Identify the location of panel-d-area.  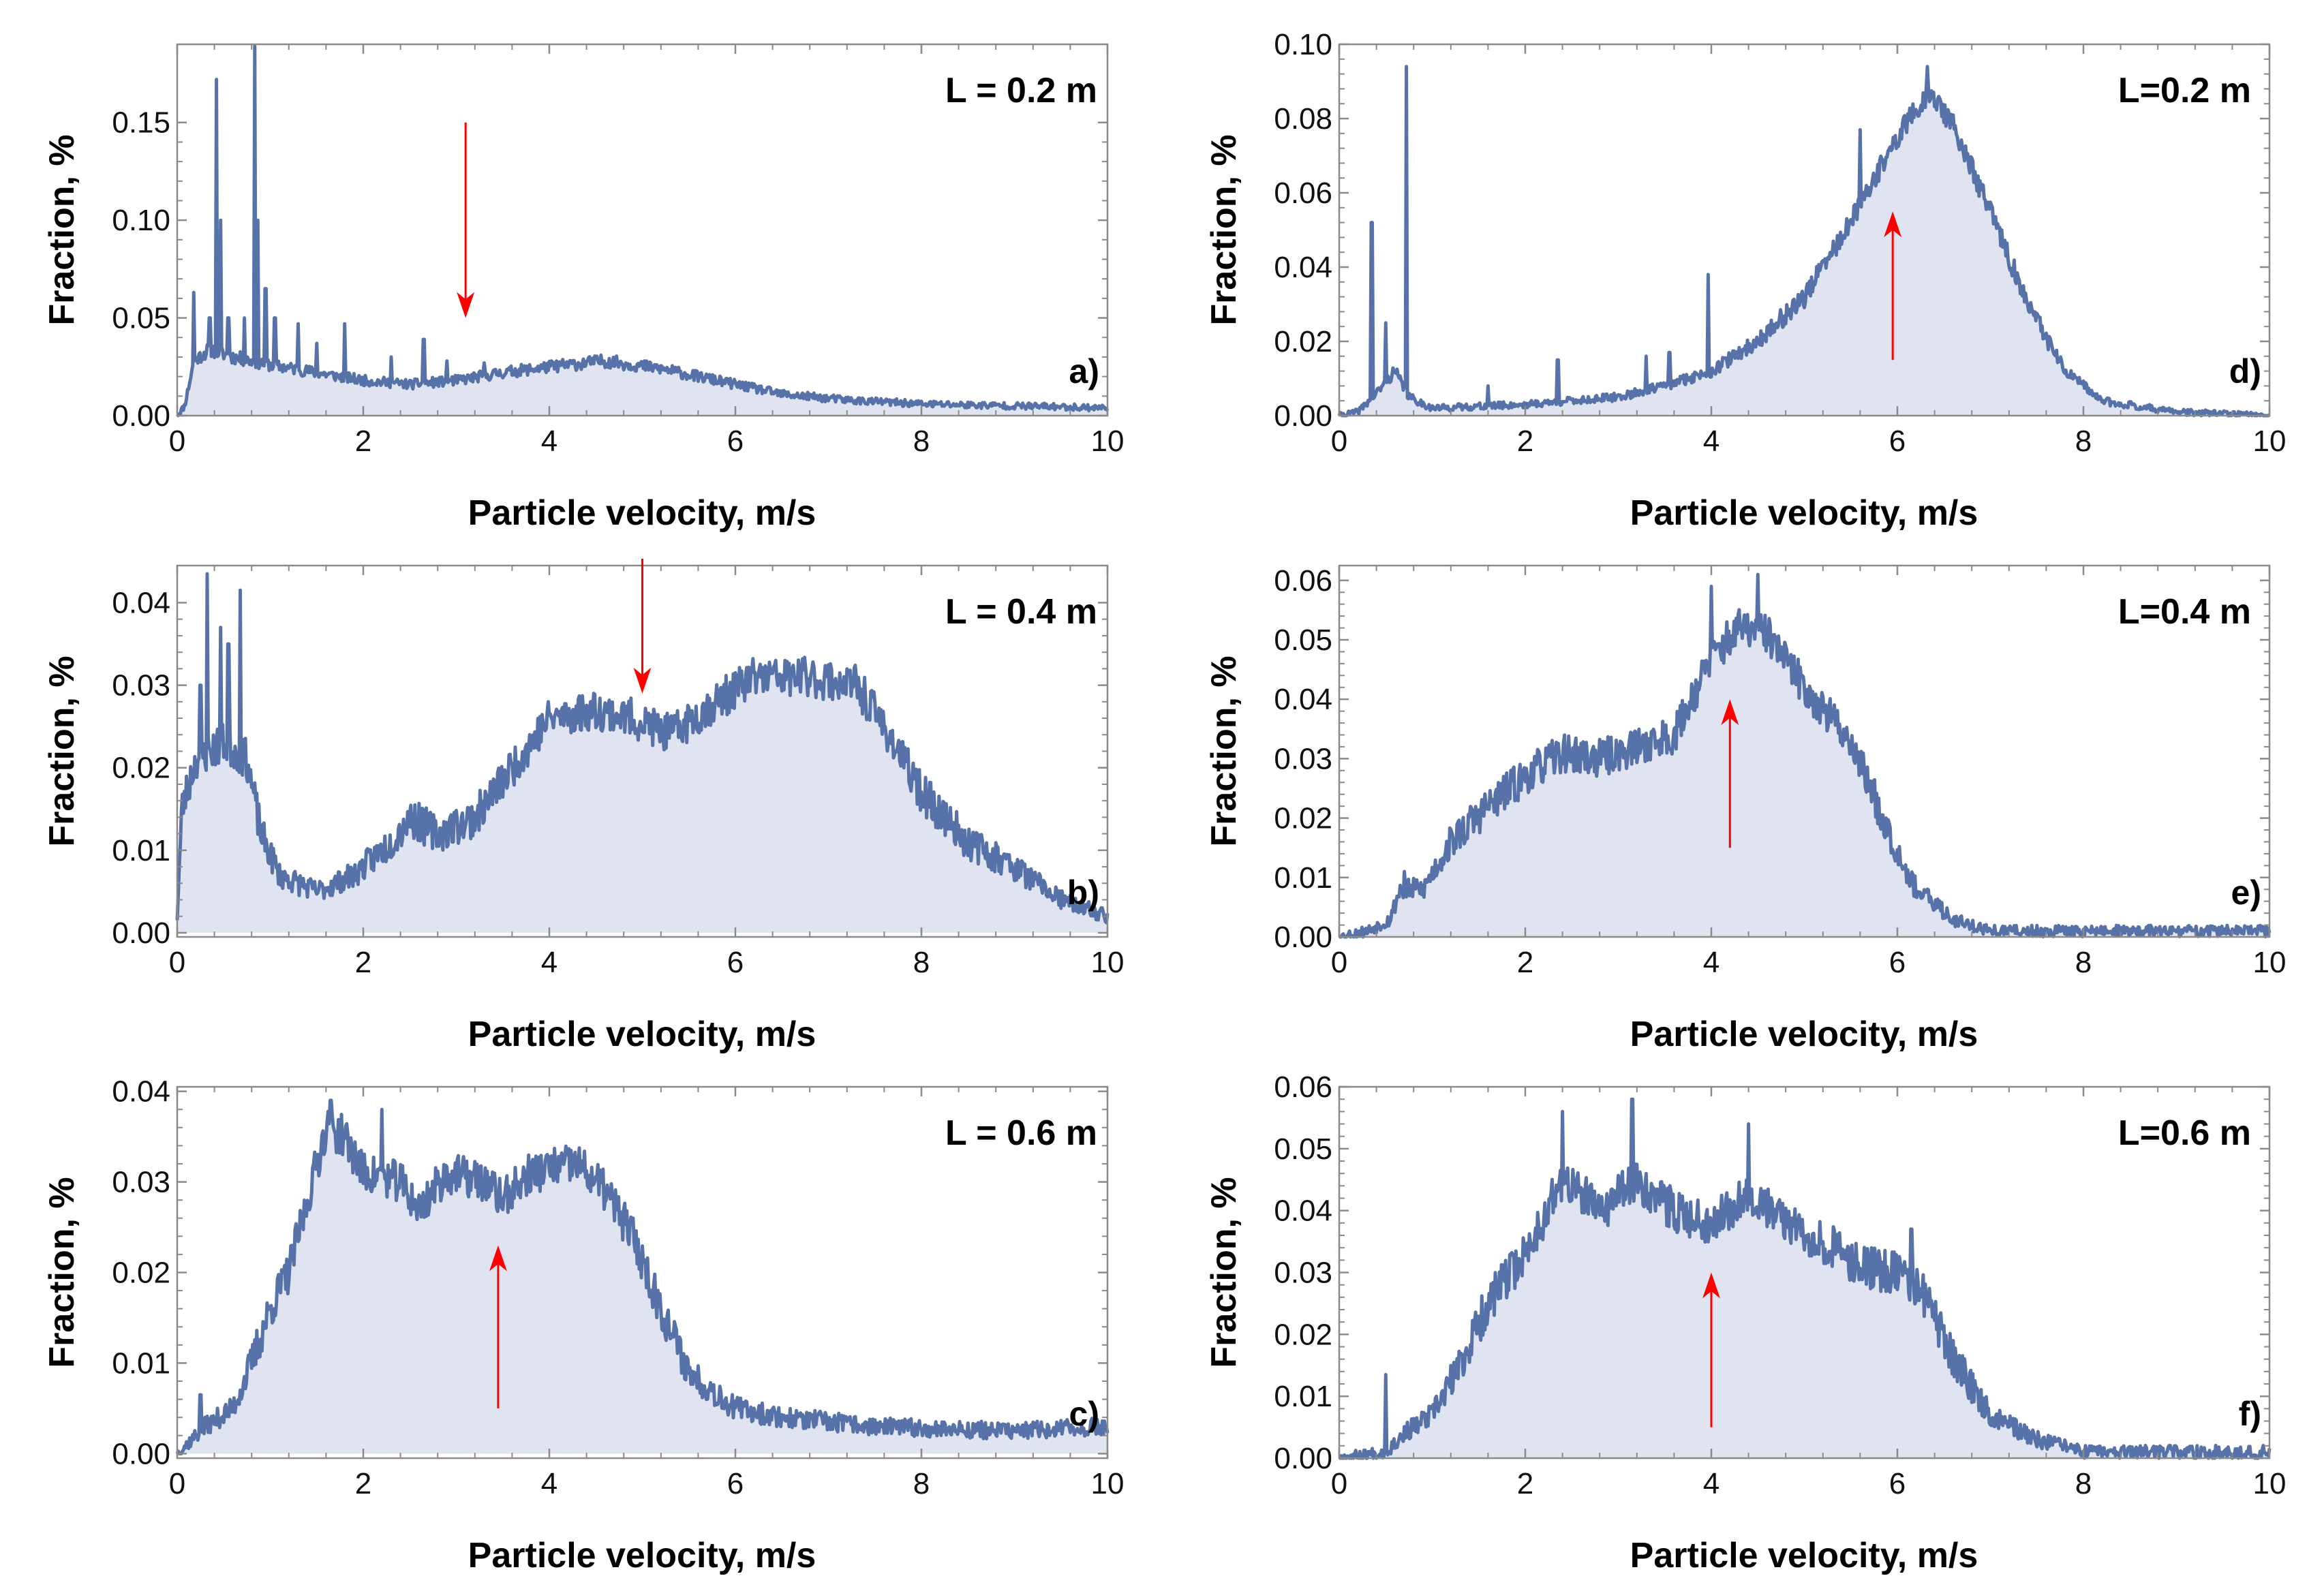
(1804, 241).